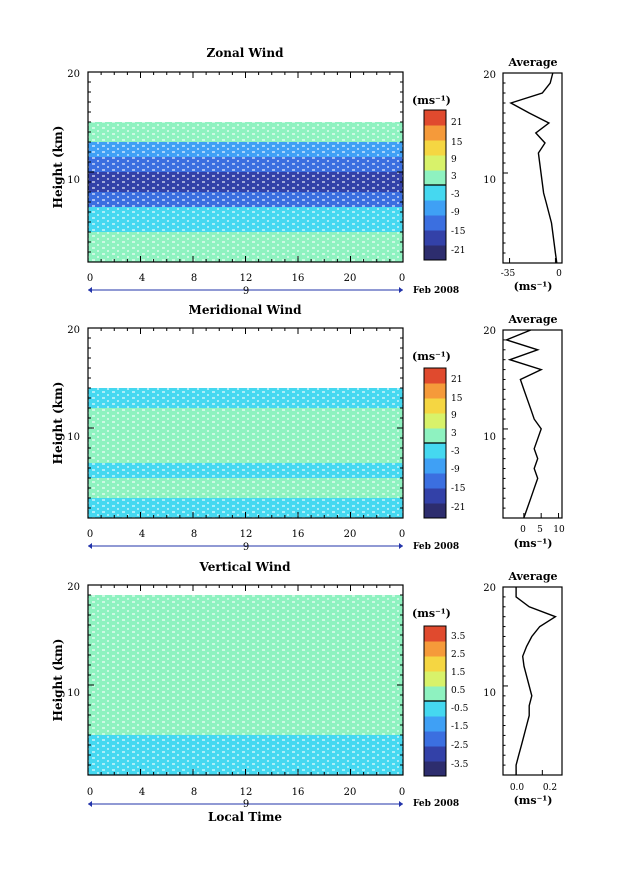 The width and height of the screenshot is (617, 873). I want to click on xtick-label: 12, so click(246, 534).